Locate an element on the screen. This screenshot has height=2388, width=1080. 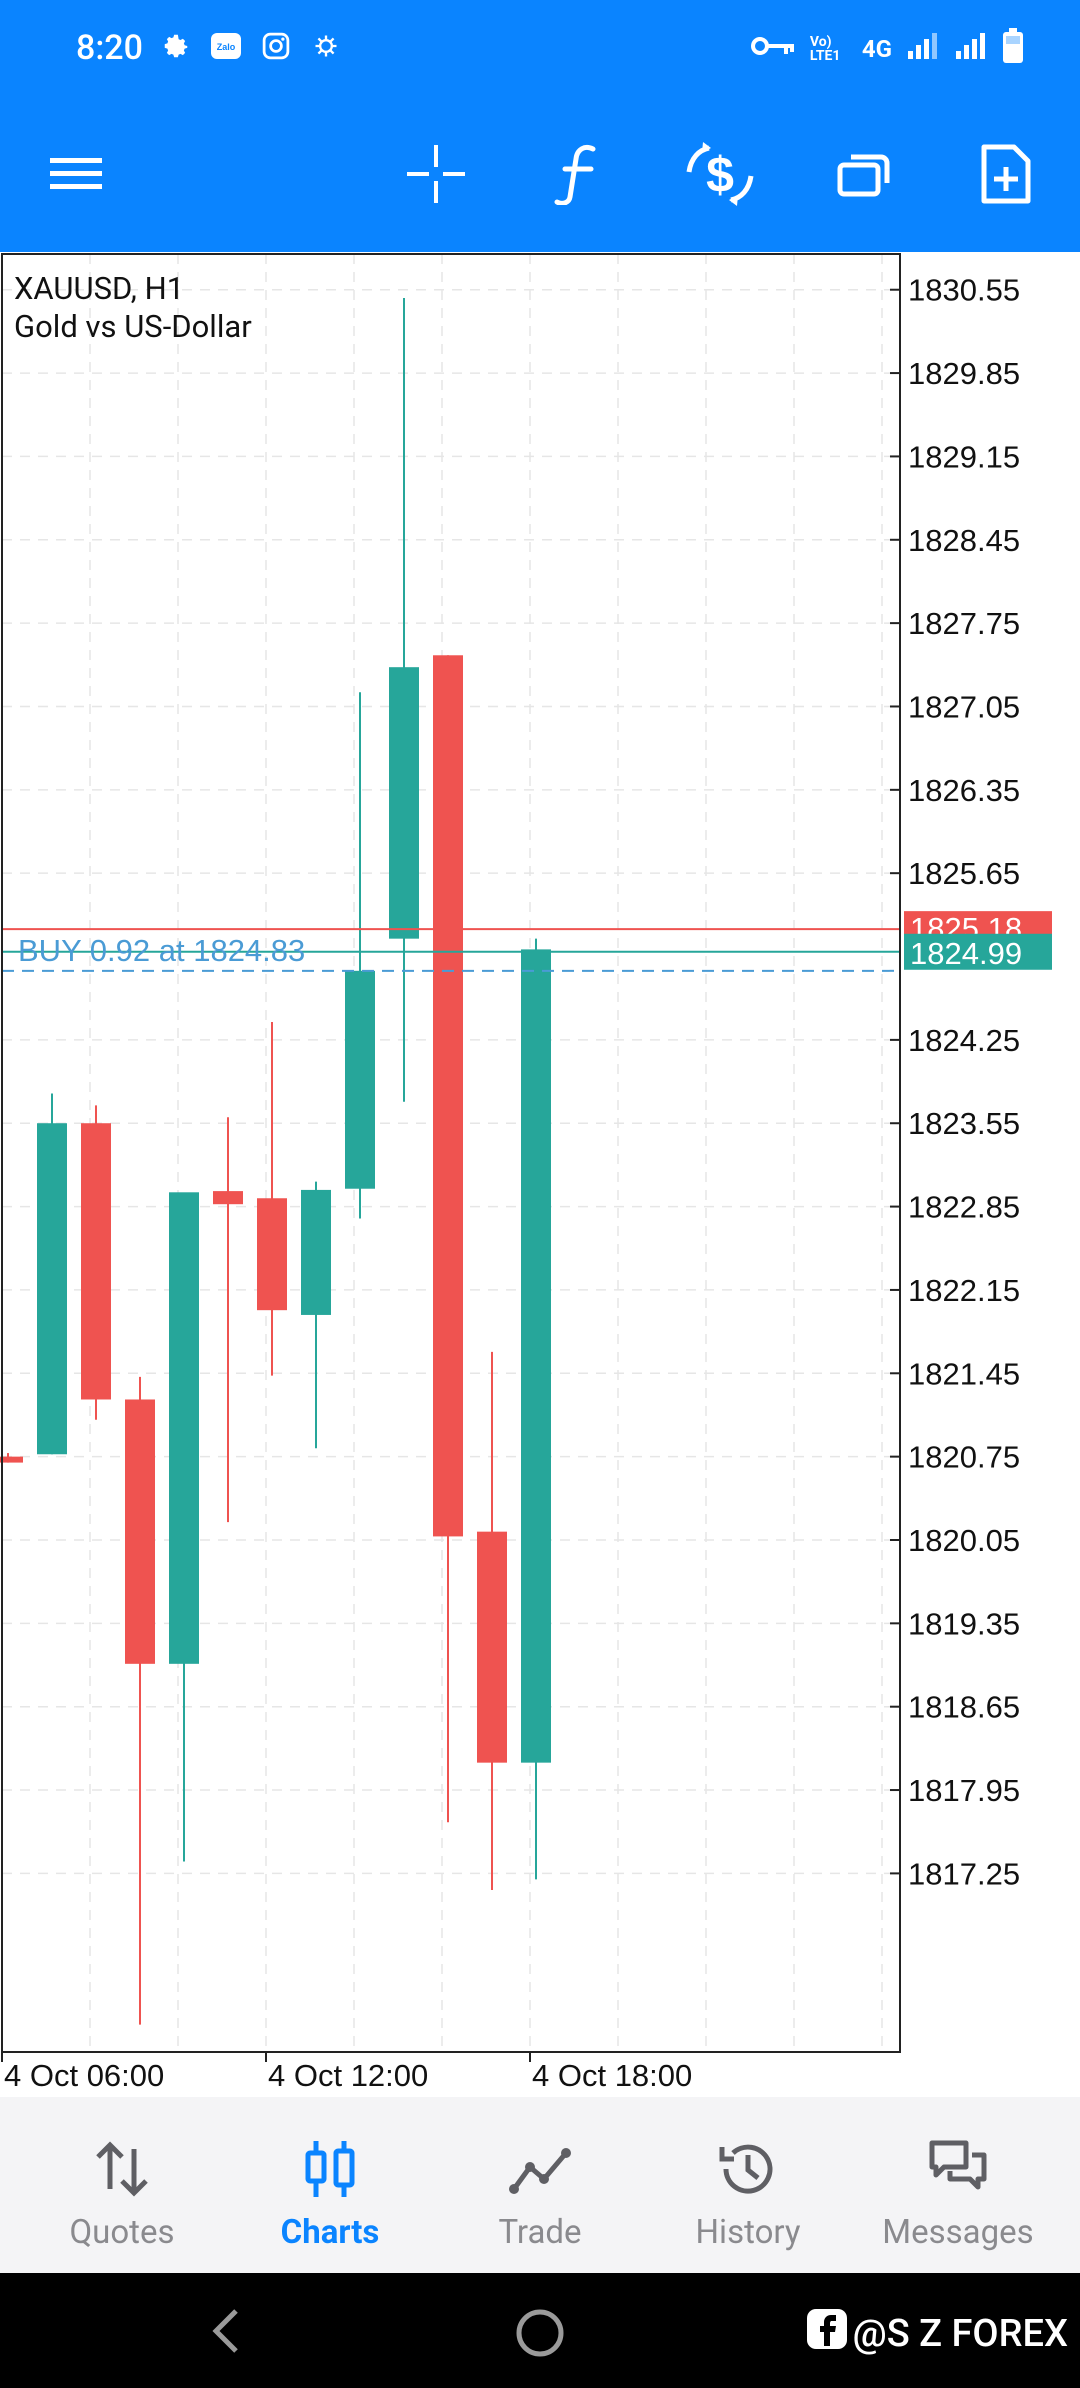
nav-quotes: Quotes is located at coordinates (122, 2185).